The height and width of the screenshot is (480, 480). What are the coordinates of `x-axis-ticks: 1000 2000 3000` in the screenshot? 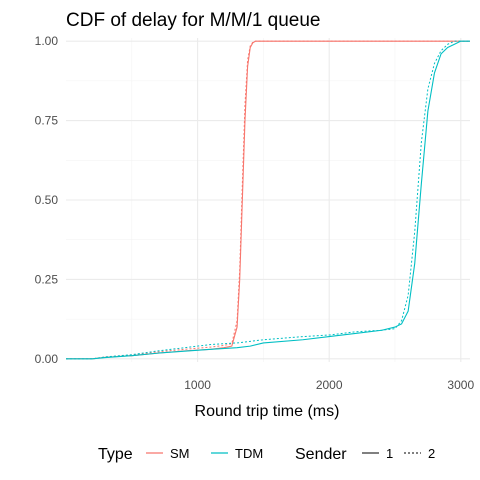 It's located at (329, 385).